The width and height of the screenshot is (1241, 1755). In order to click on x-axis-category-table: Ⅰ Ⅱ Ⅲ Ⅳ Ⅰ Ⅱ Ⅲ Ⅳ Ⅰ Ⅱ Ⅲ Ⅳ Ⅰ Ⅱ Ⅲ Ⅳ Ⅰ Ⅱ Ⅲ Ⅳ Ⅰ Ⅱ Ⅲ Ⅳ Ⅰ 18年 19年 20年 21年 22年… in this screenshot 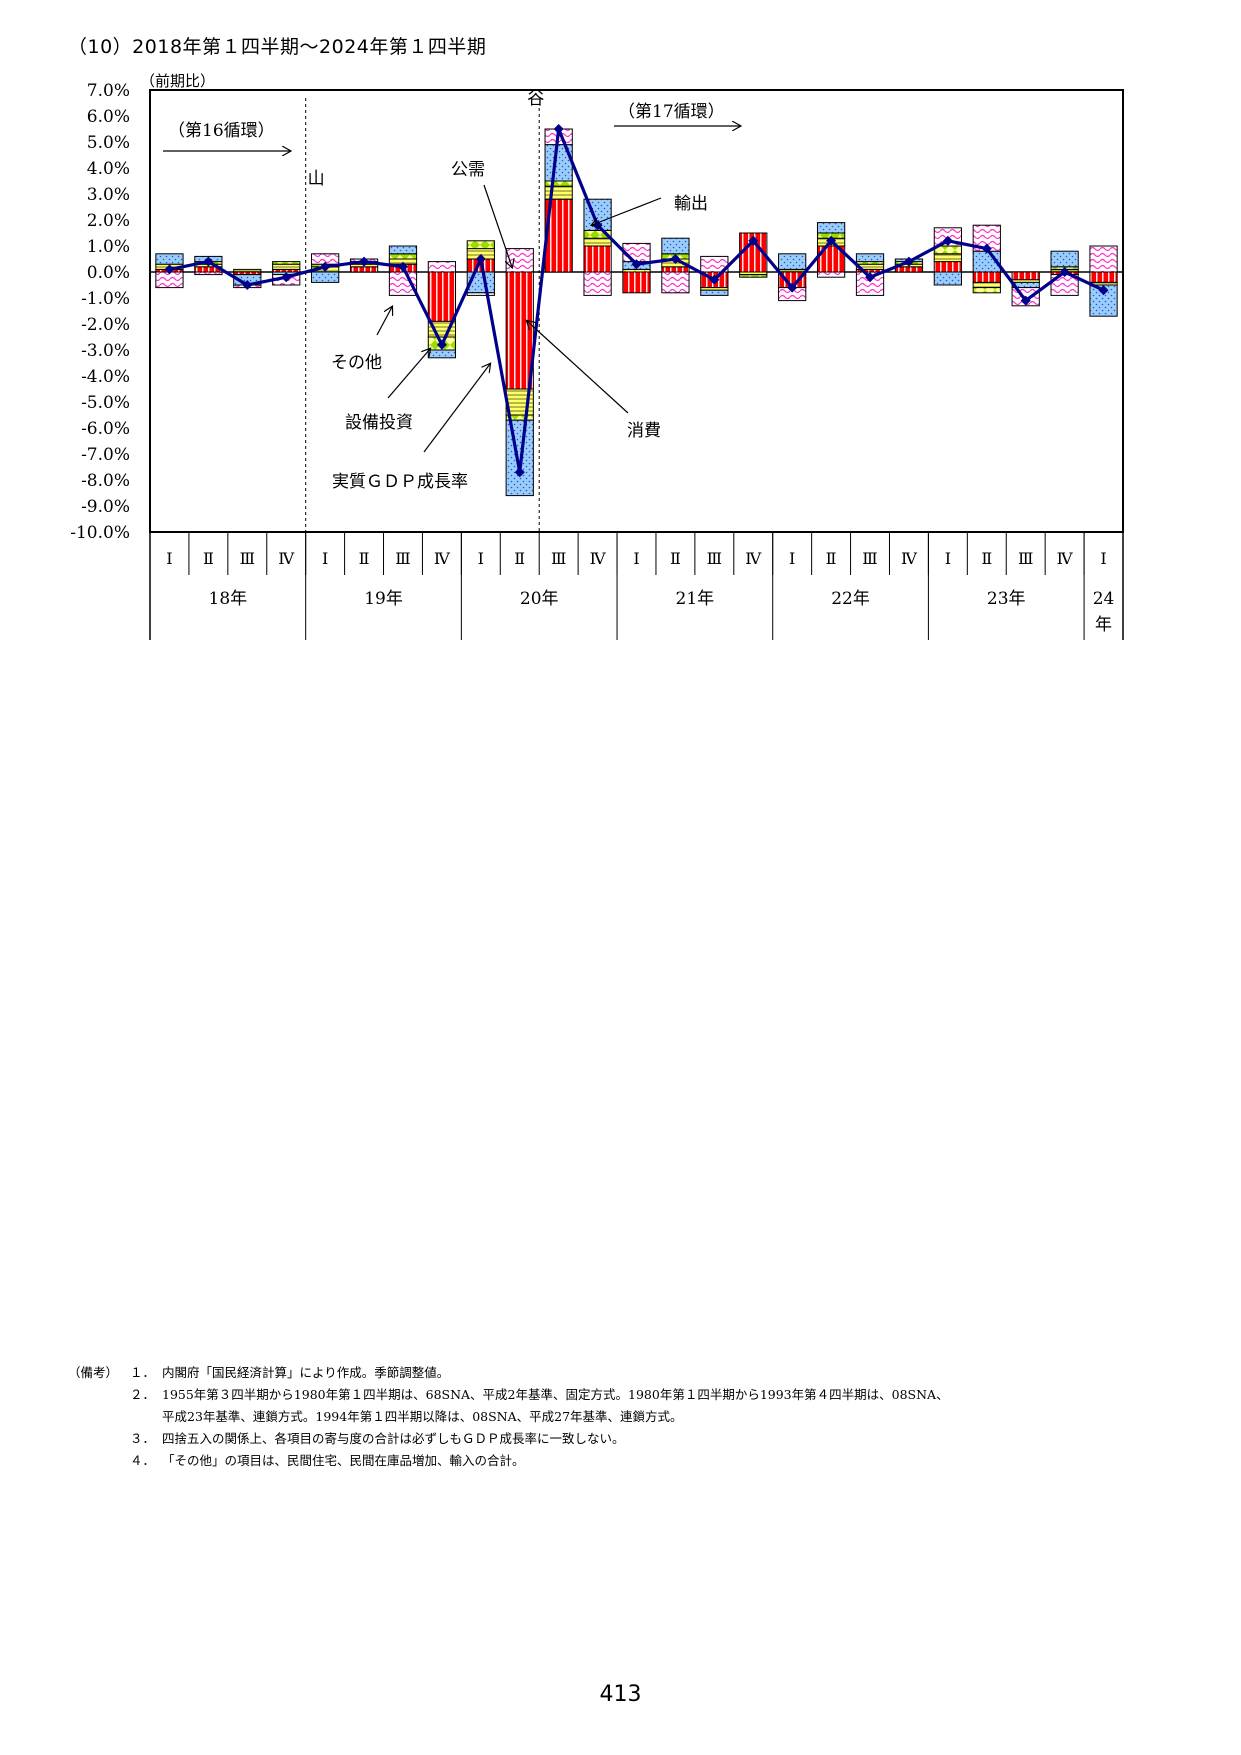, I will do `click(636, 586)`.